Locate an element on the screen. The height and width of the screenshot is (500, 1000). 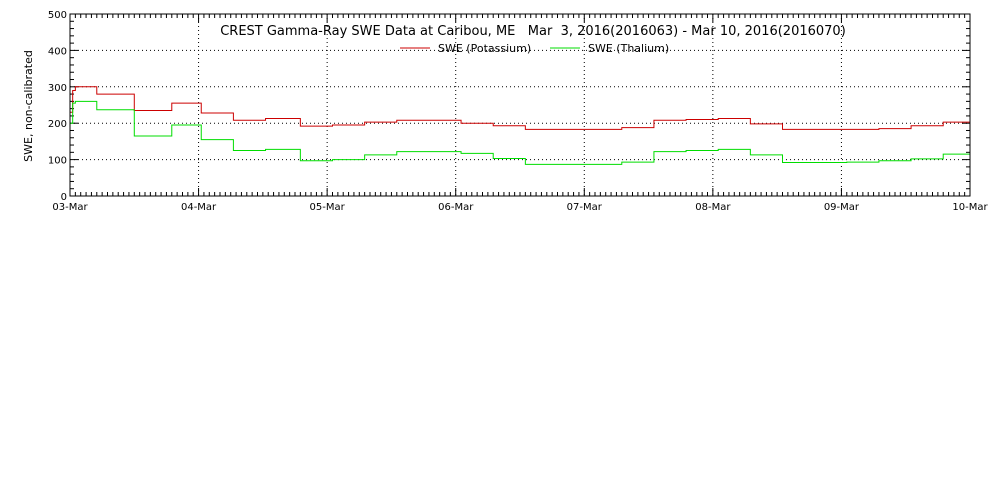
y-tick-label: 100 is located at coordinates (57, 161).